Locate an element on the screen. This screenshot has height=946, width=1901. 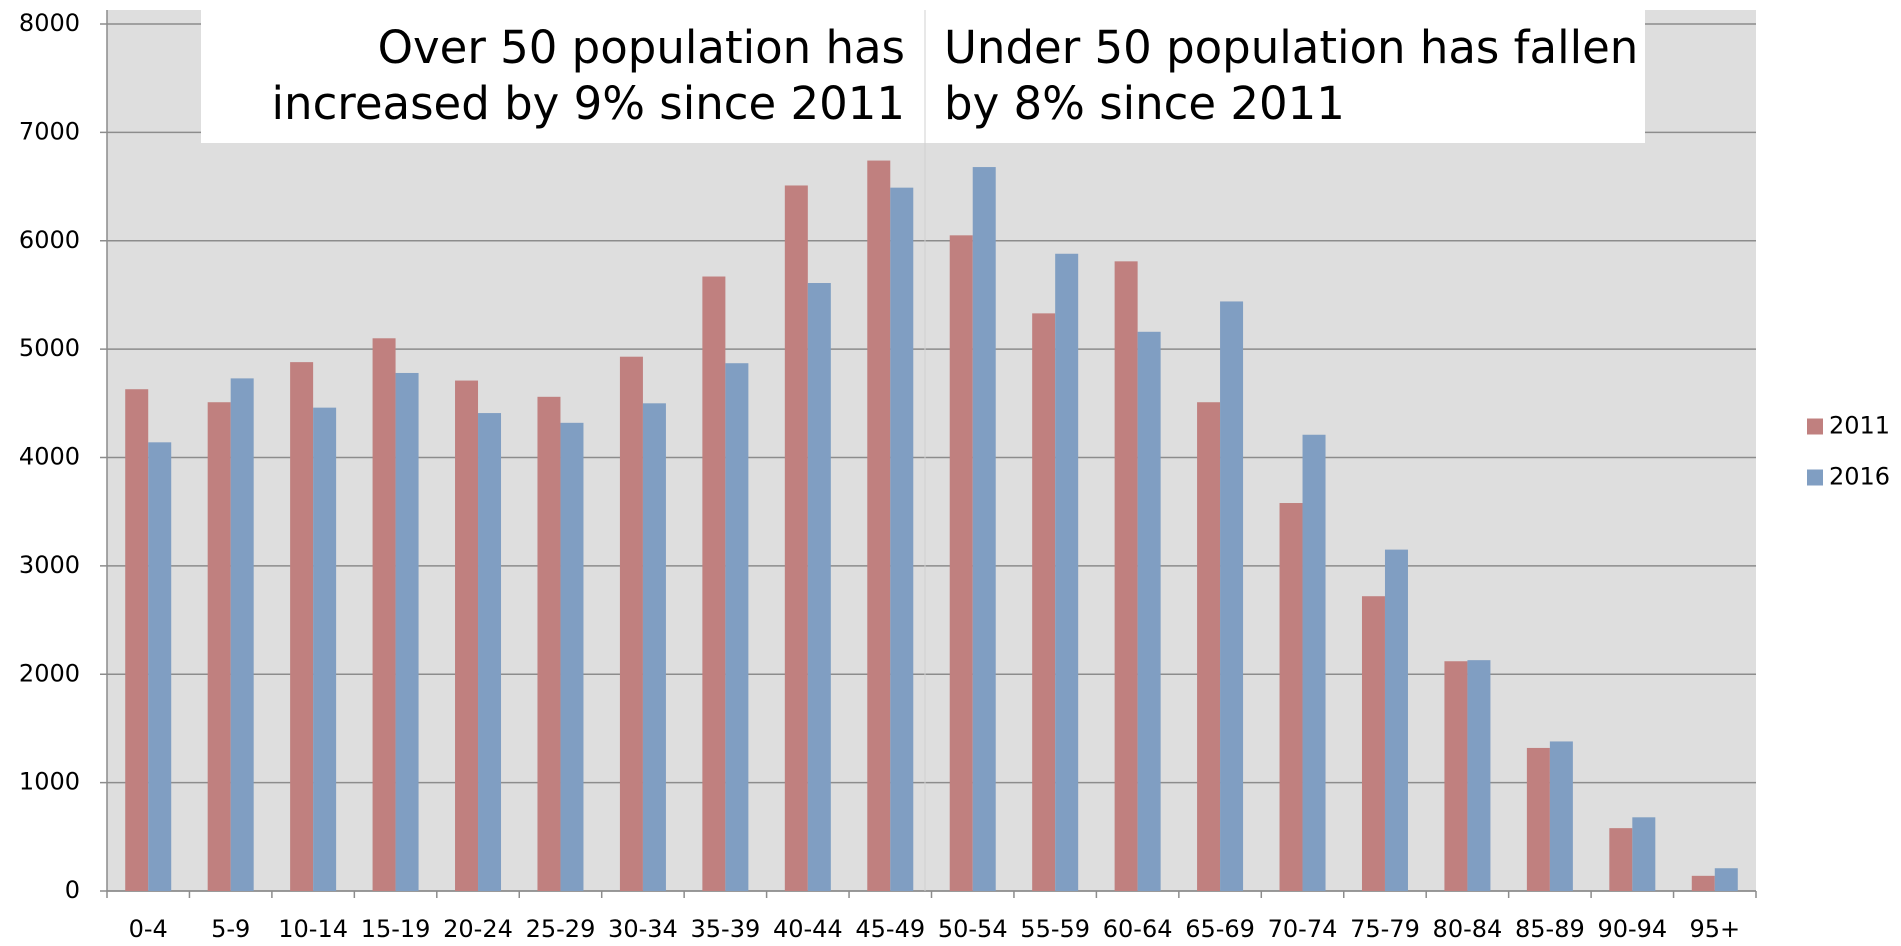
x-tick-label: 50-54 is located at coordinates (973, 929).